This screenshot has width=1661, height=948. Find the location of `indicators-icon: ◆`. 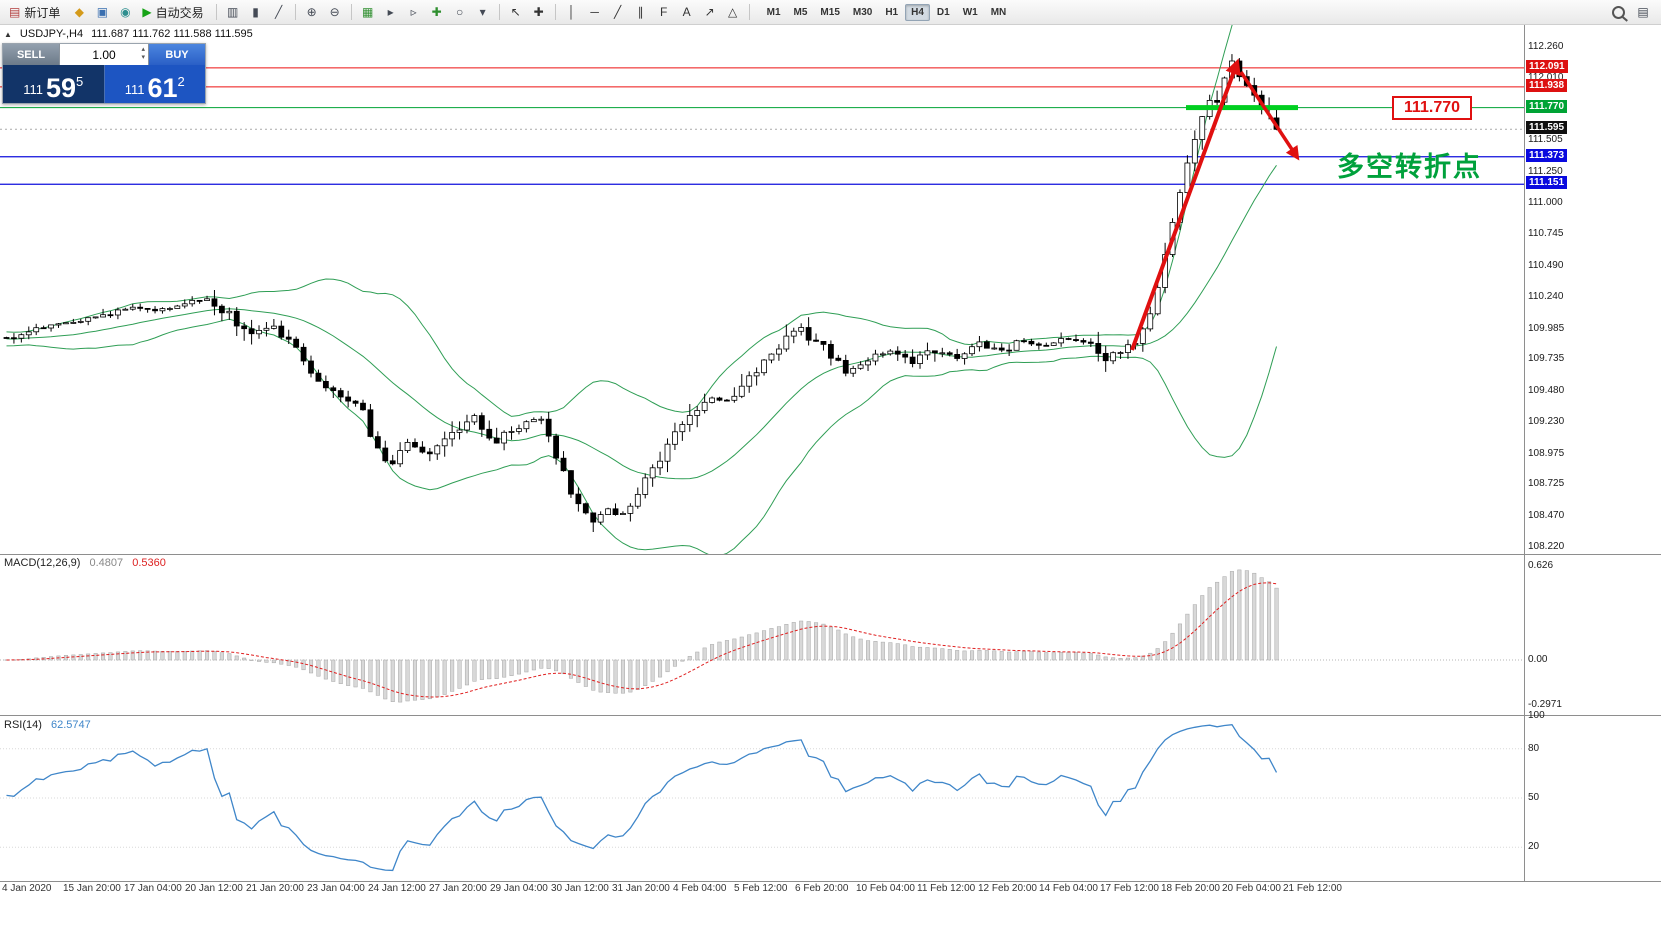

indicators-icon: ◆ is located at coordinates (79, 12).